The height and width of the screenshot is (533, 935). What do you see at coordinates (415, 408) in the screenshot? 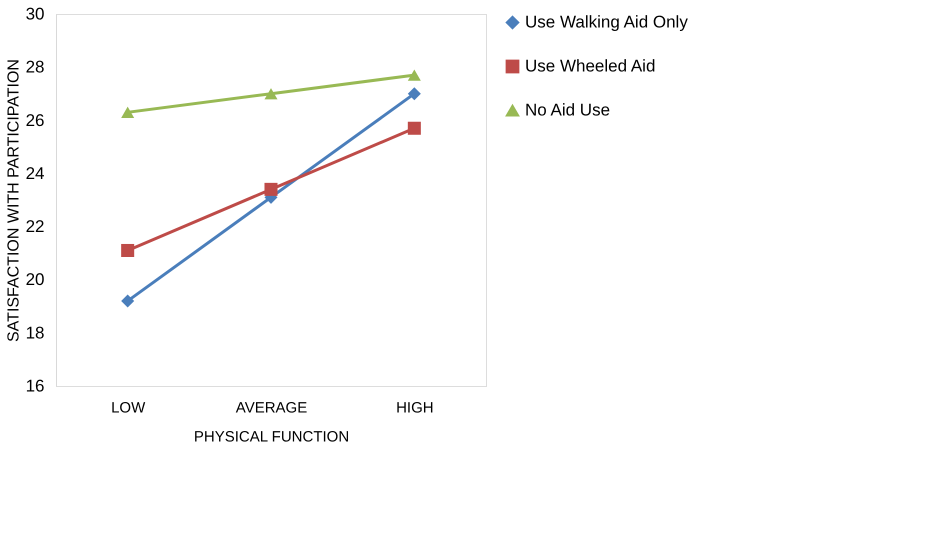
I see `x-tick-label: HIGH` at bounding box center [415, 408].